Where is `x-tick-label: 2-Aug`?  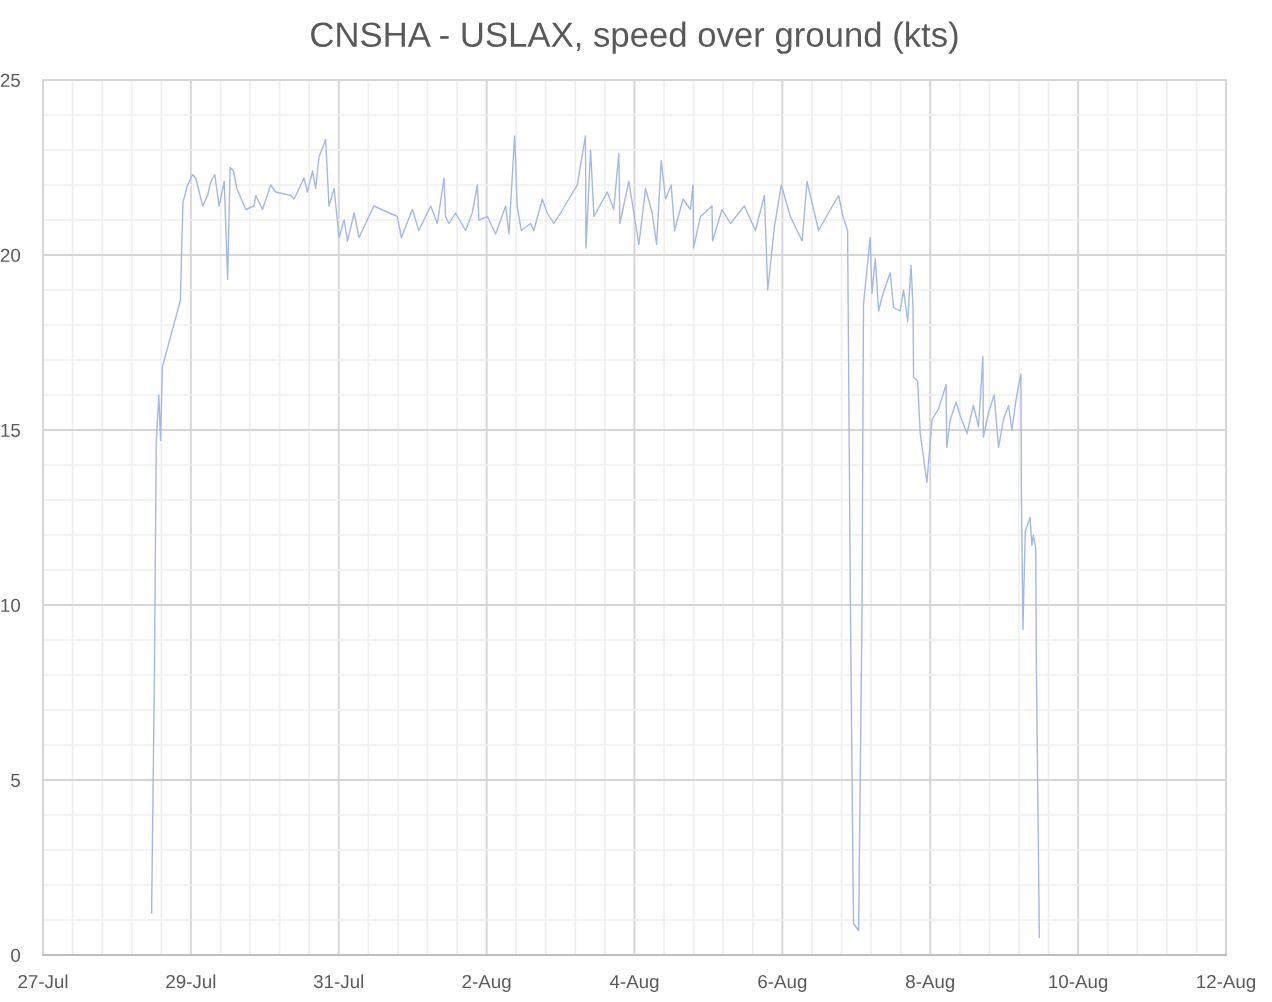 x-tick-label: 2-Aug is located at coordinates (486, 983).